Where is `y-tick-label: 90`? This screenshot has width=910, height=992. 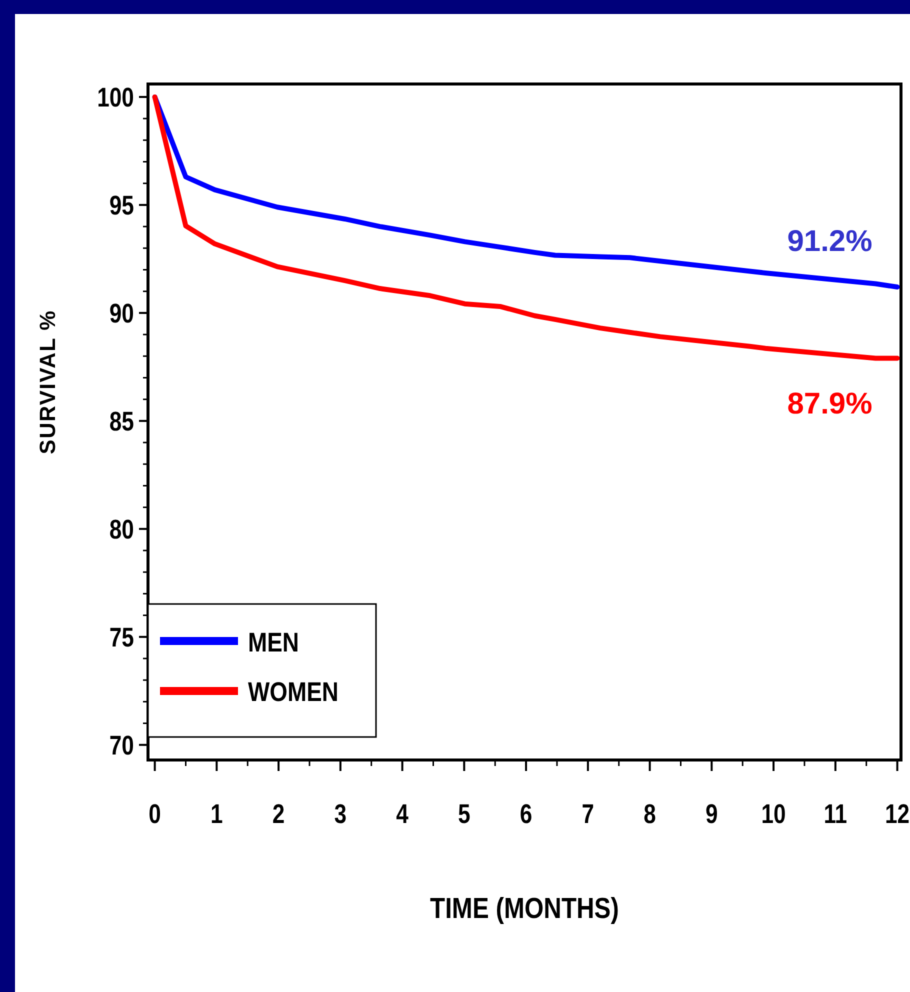
y-tick-label: 90 is located at coordinates (121, 314).